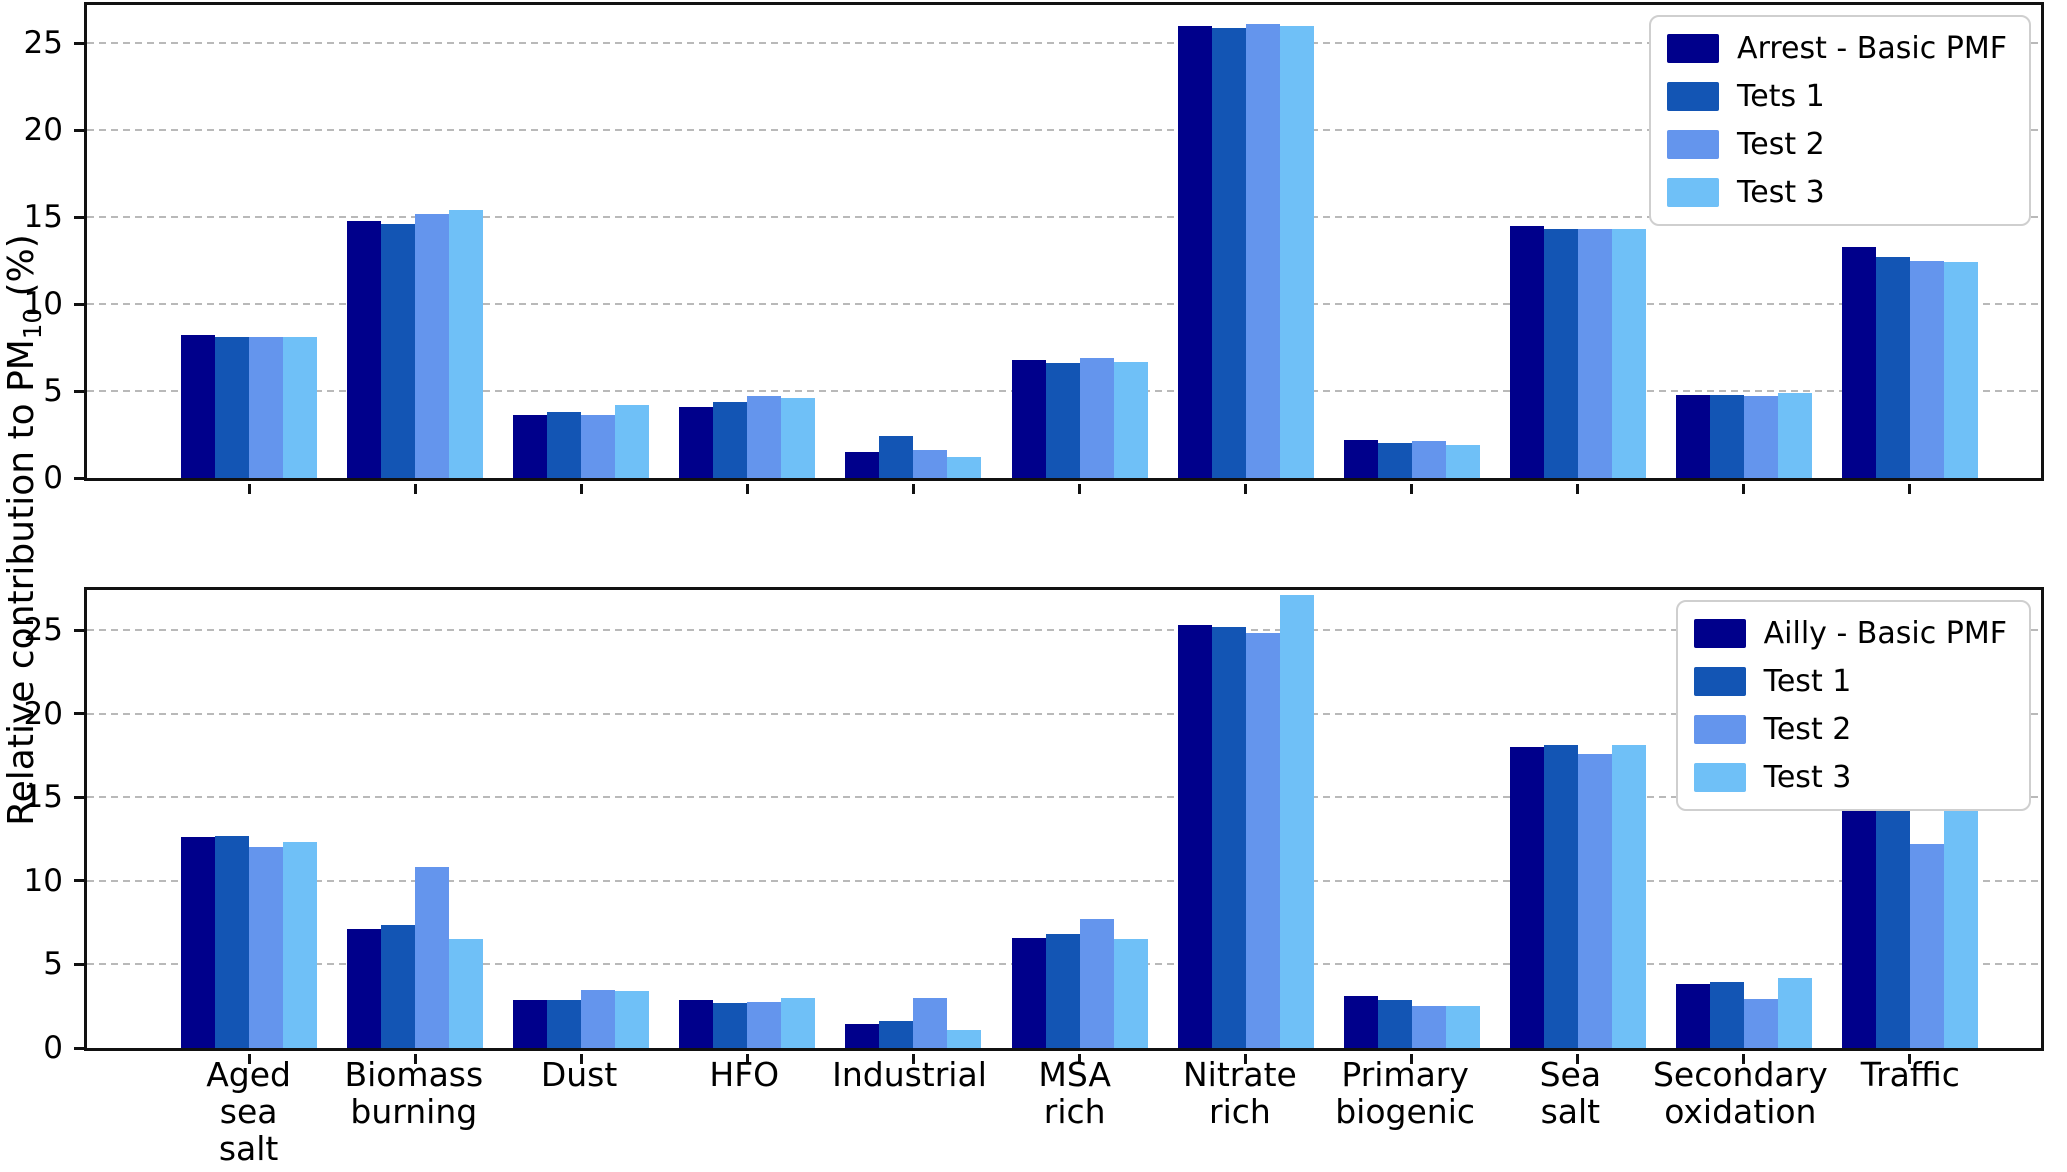  I want to click on x-tick-mark-aged-sea-salt, so click(249, 489).